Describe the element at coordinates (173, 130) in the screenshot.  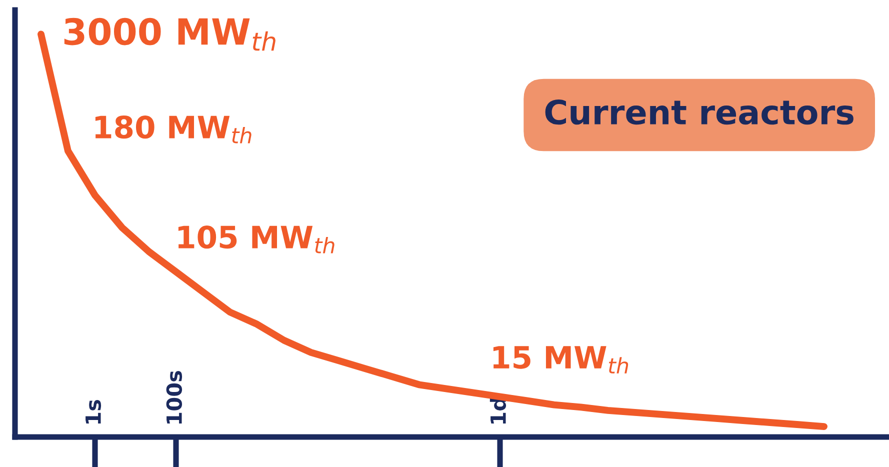
I see `annotation: 180 MW$_{th}$` at that location.